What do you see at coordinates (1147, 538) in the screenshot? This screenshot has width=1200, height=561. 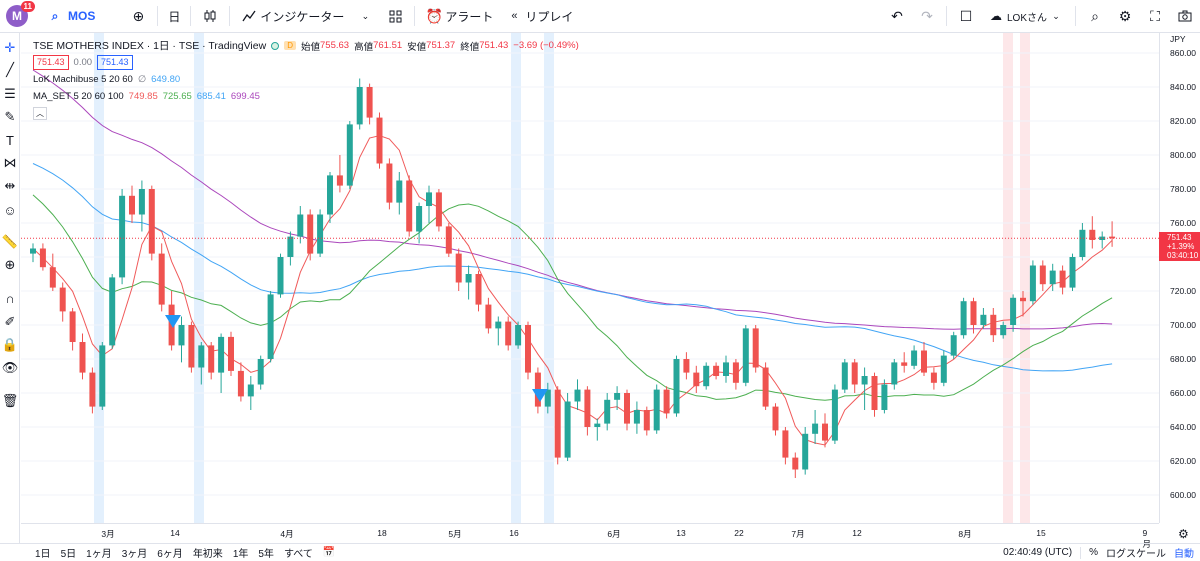 I see `time-tick: 9月` at bounding box center [1147, 538].